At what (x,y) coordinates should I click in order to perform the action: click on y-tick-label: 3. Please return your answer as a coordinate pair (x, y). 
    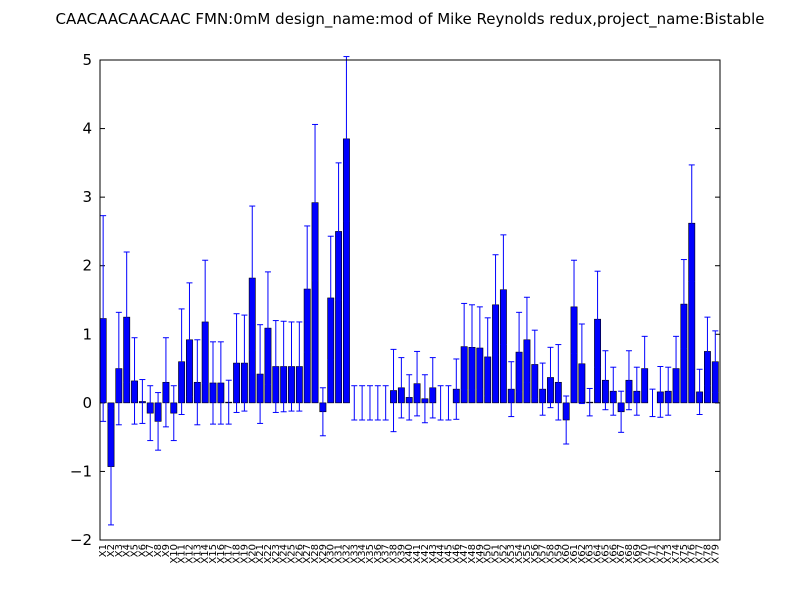
    Looking at the image, I should click on (87, 197).